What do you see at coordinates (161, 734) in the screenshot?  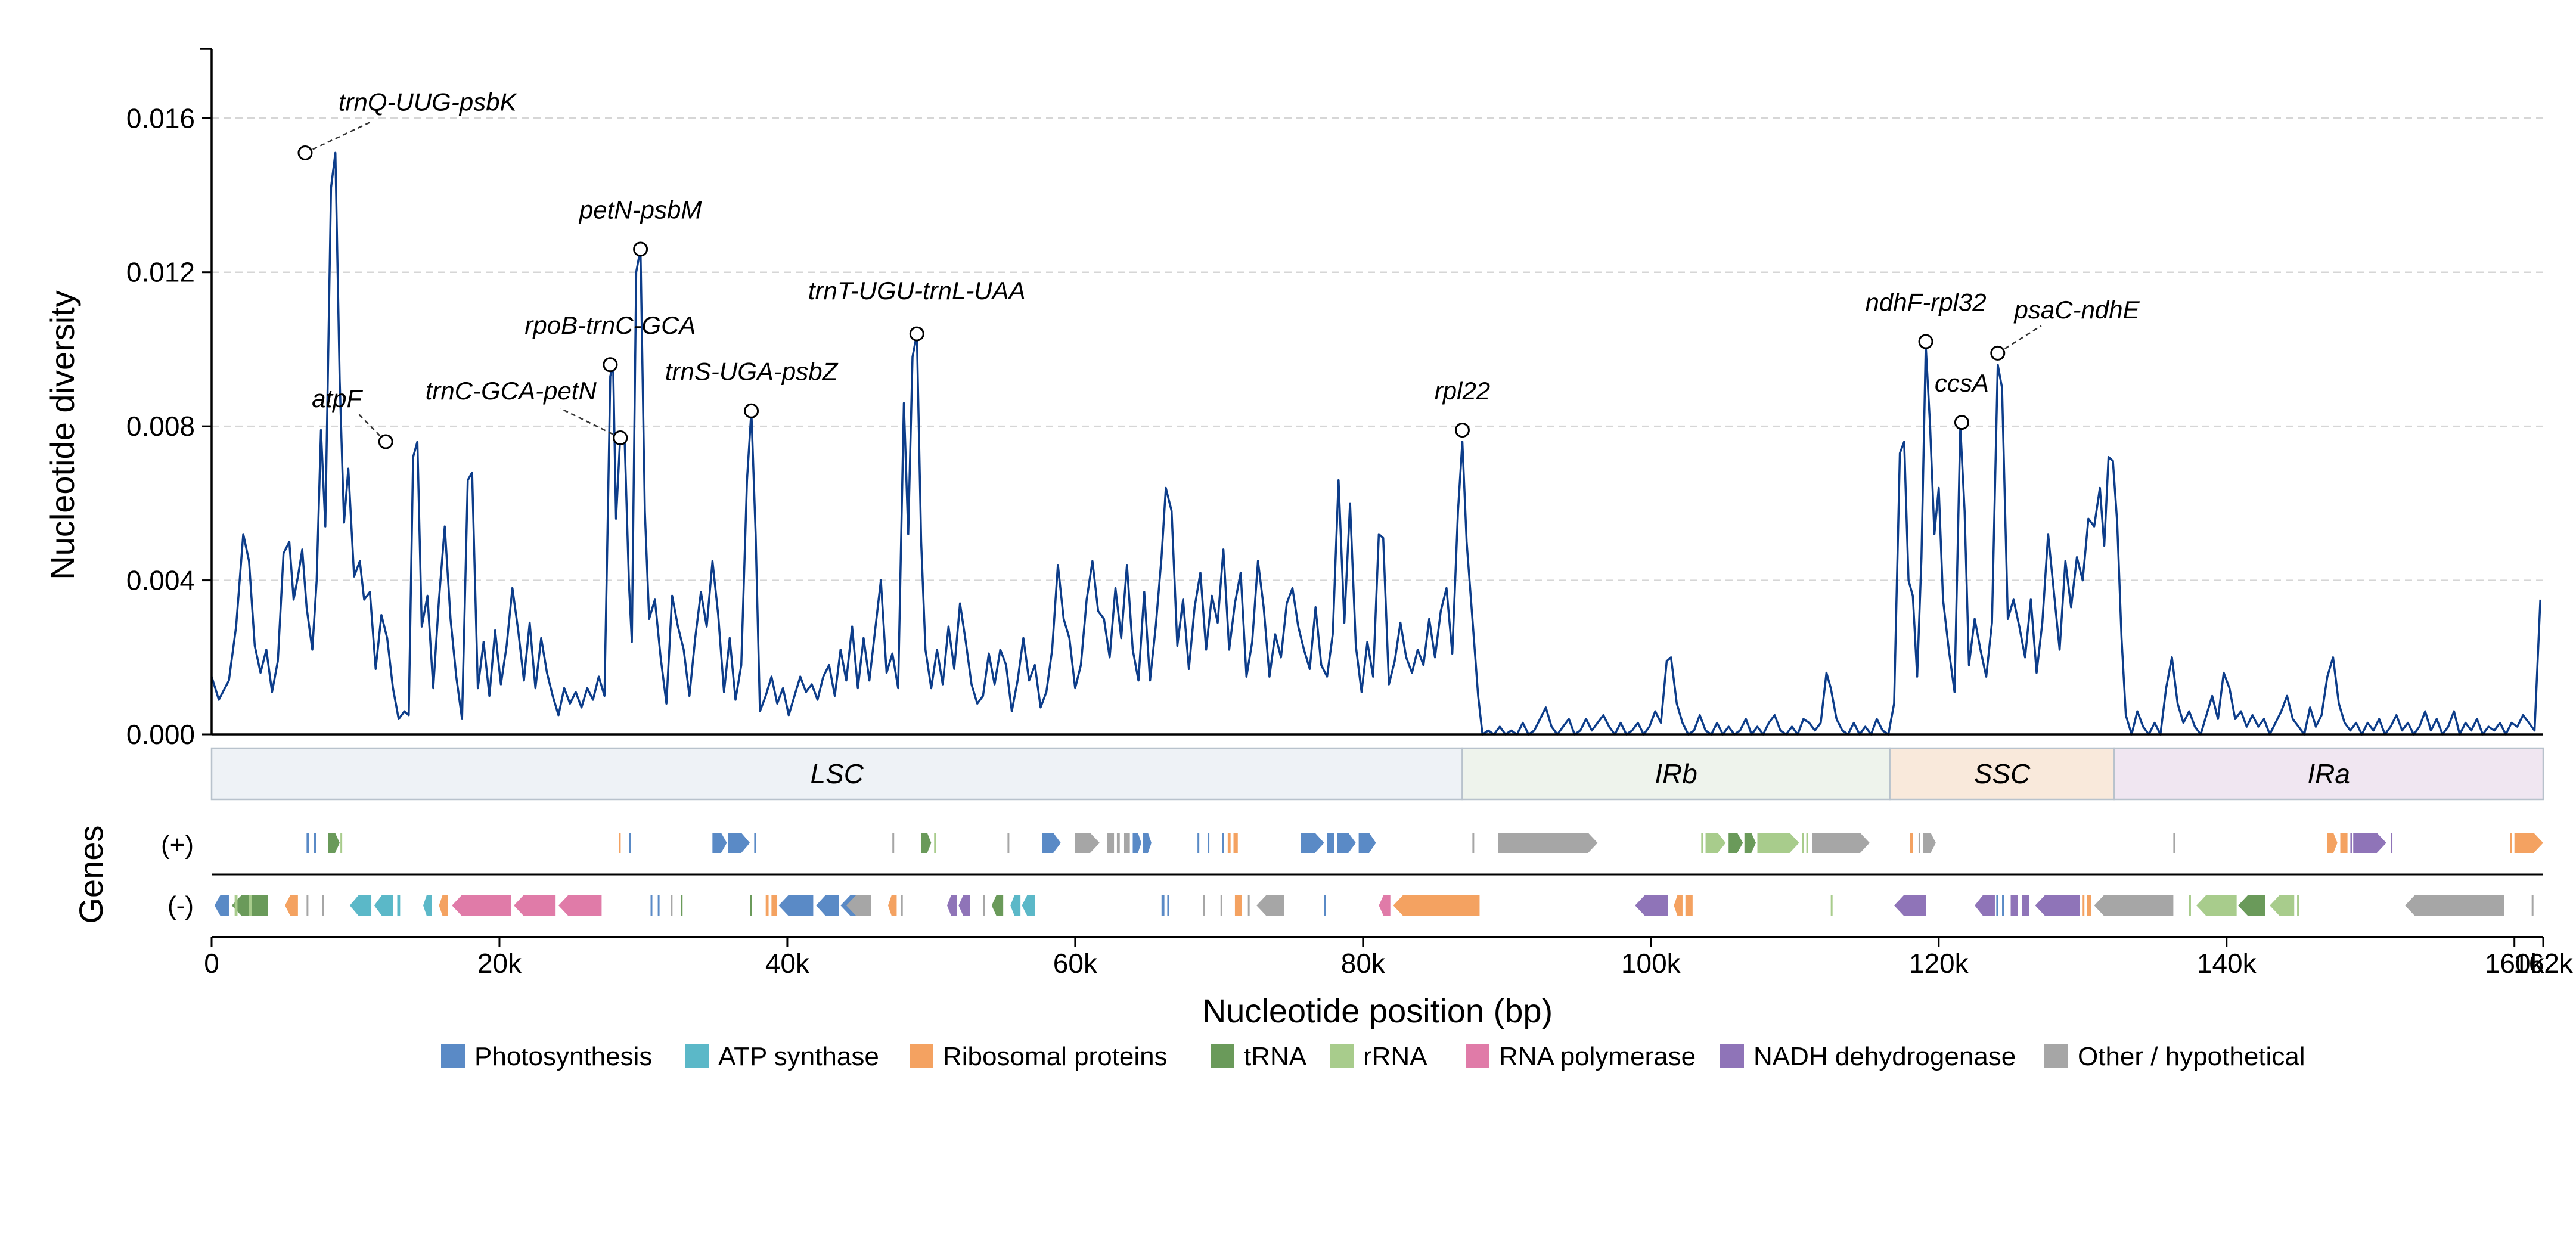 I see `y-tick-label: 0.000` at bounding box center [161, 734].